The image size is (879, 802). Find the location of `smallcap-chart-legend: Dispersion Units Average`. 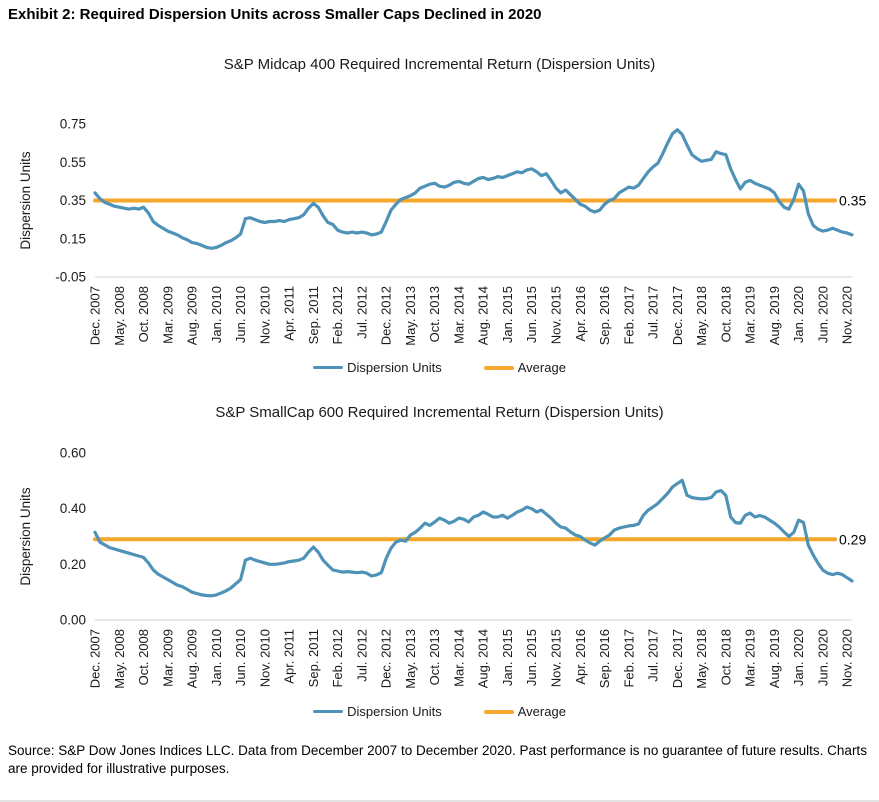

smallcap-chart-legend: Dispersion Units Average is located at coordinates (439, 711).